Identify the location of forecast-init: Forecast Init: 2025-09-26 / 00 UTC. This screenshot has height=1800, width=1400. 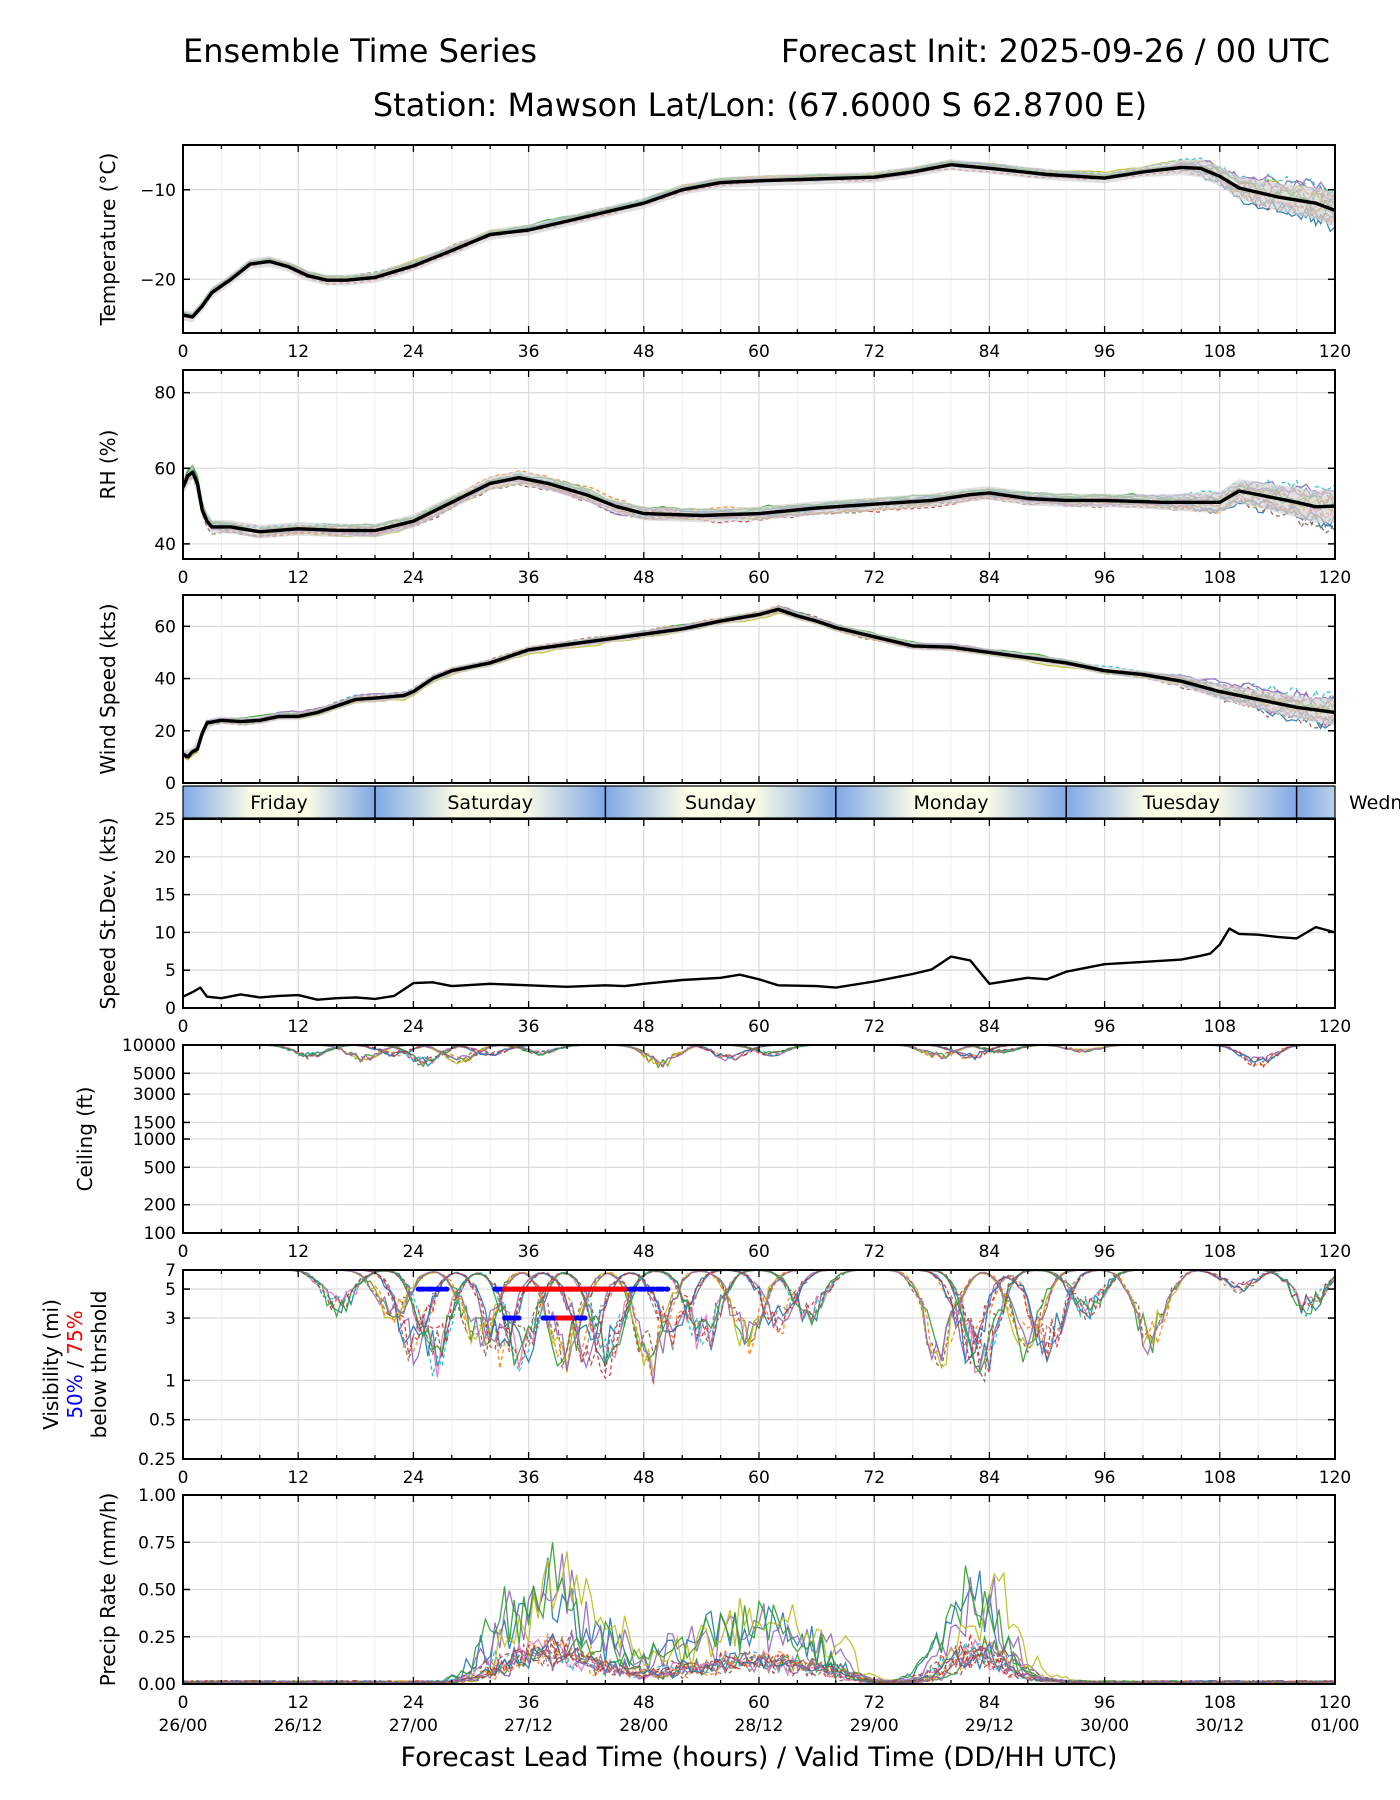
(1055, 51).